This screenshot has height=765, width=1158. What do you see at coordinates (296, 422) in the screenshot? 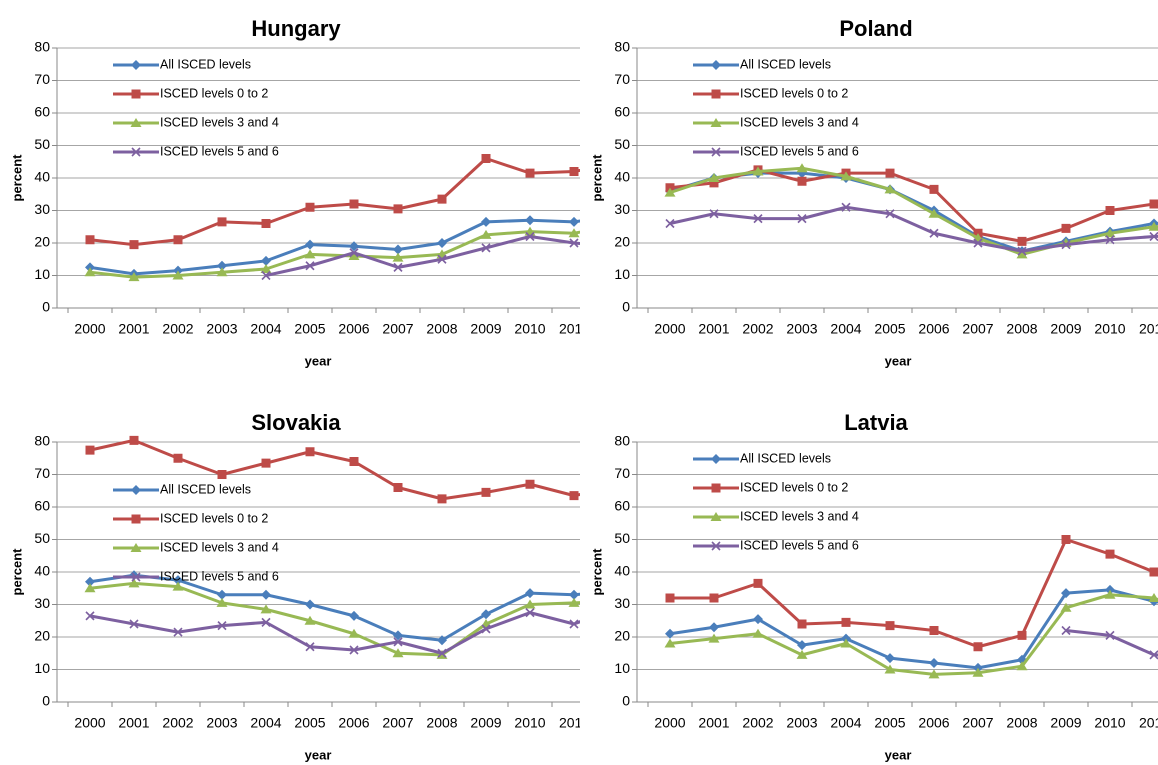
I see `chart-title: Slovakia` at bounding box center [296, 422].